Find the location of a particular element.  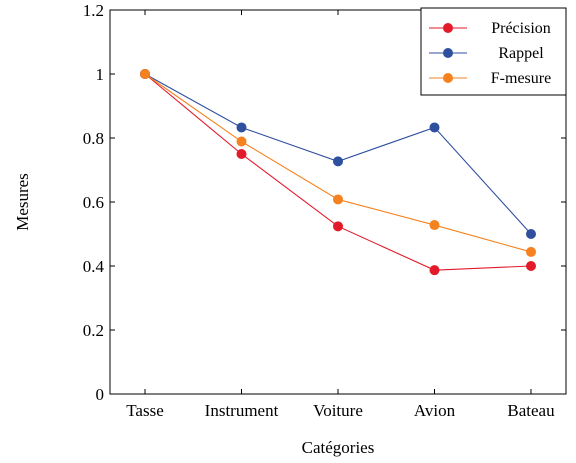

legend-item: Précision is located at coordinates (490, 28).